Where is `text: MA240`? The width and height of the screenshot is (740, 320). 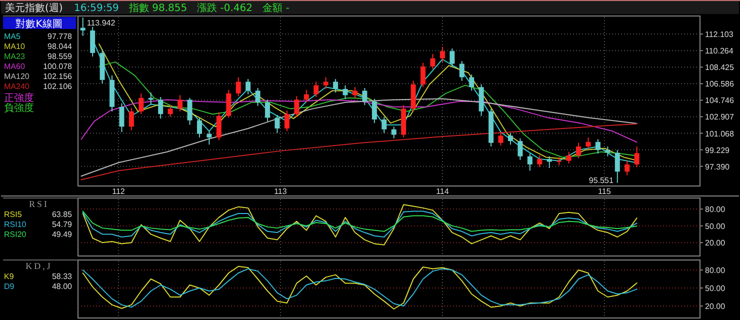
text: MA240 is located at coordinates (17, 86).